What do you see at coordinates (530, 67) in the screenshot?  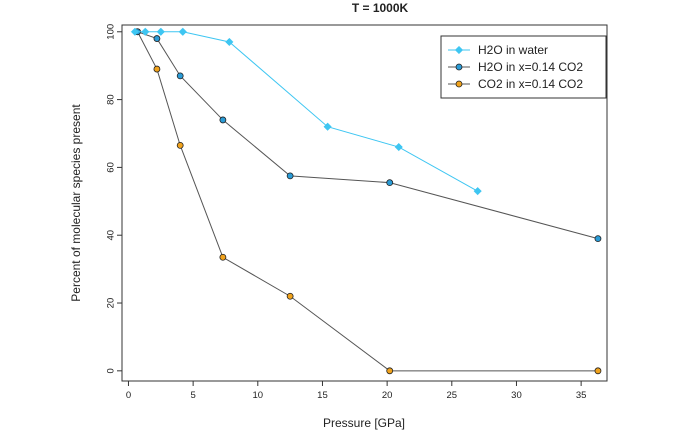 I see `legend-label-1: H2O in x=0.14 CO2` at bounding box center [530, 67].